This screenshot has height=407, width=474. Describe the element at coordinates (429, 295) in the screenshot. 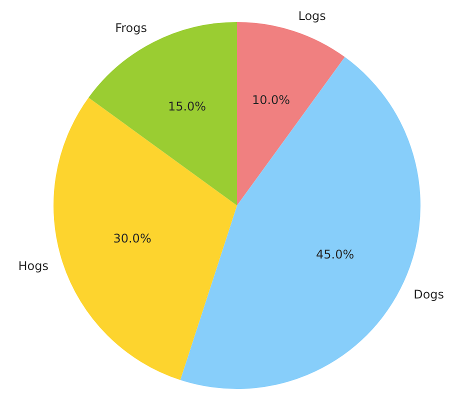

I see `slice-label: Dogs` at that location.